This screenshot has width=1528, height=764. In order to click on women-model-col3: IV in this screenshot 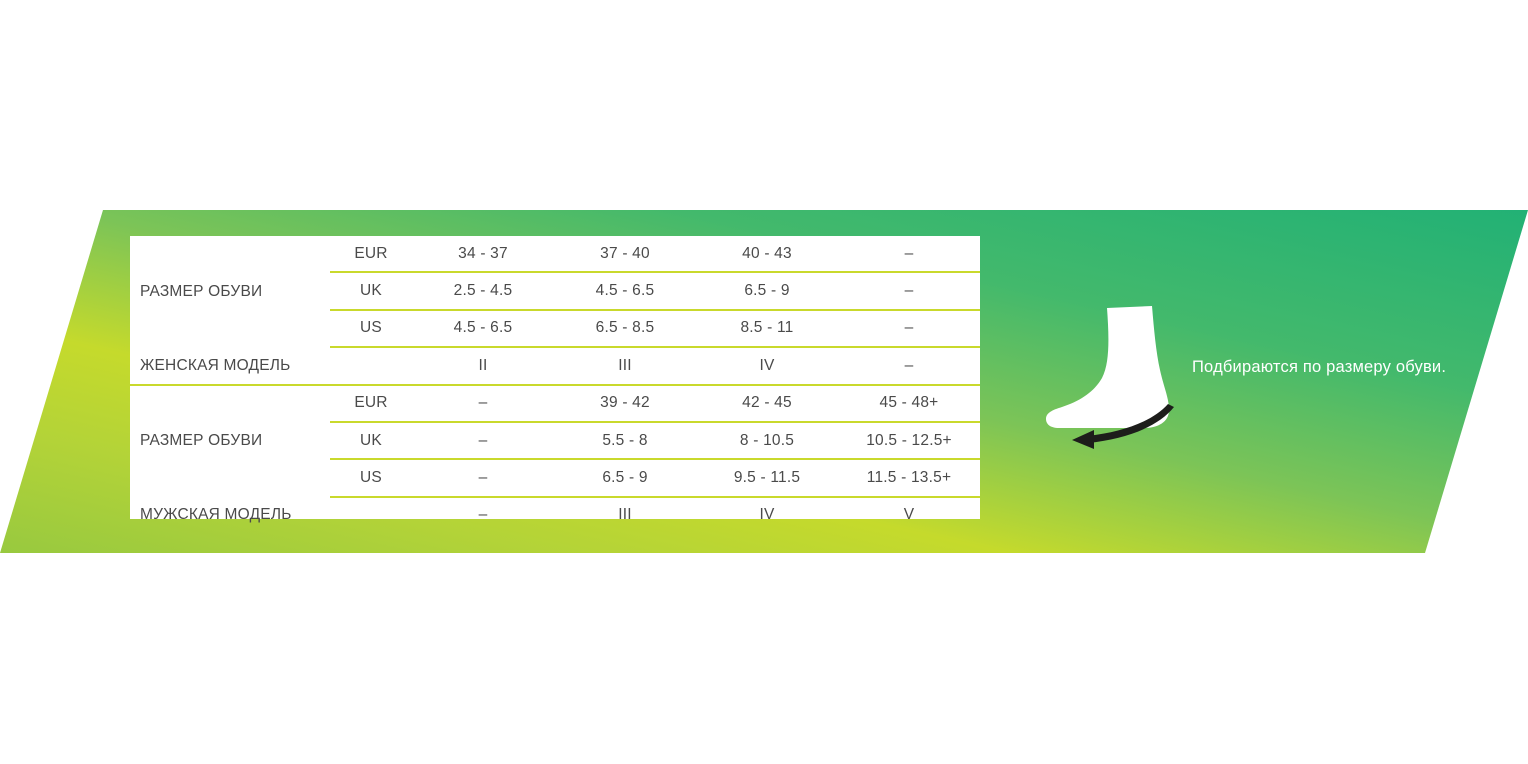, I will do `click(767, 366)`.